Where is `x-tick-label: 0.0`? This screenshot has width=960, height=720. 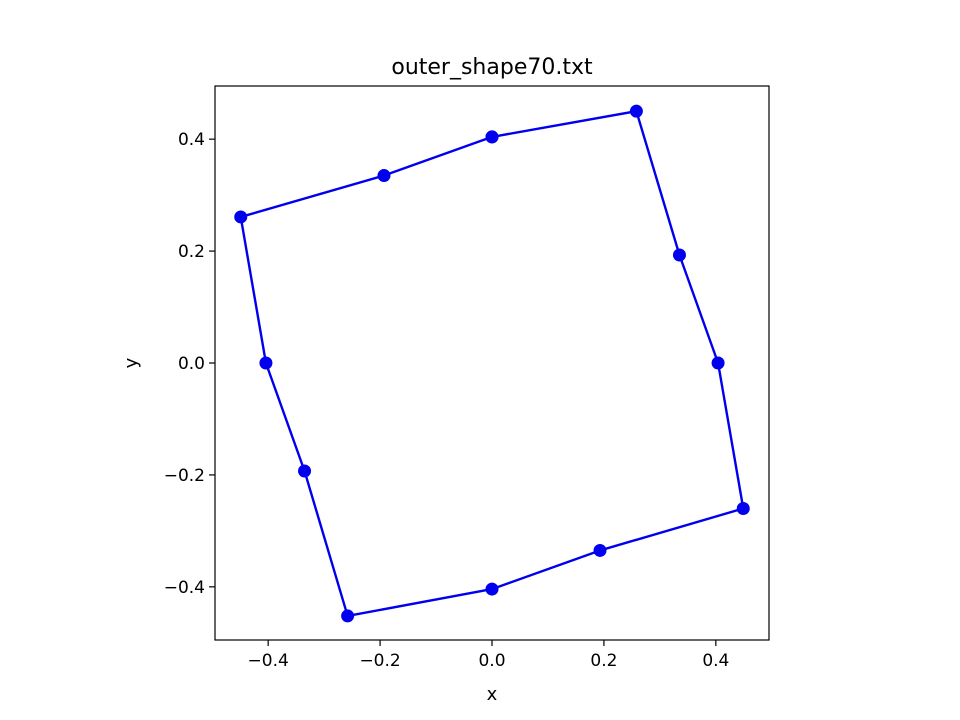 x-tick-label: 0.0 is located at coordinates (491, 661).